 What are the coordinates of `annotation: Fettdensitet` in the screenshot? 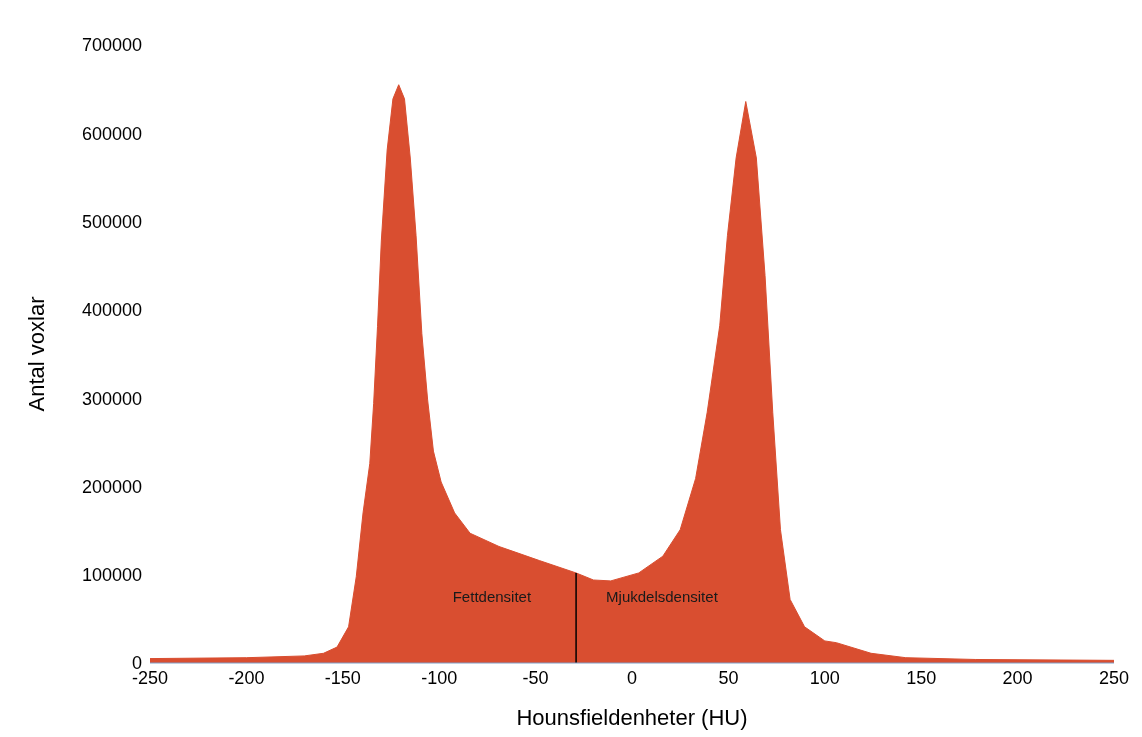 It's located at (492, 596).